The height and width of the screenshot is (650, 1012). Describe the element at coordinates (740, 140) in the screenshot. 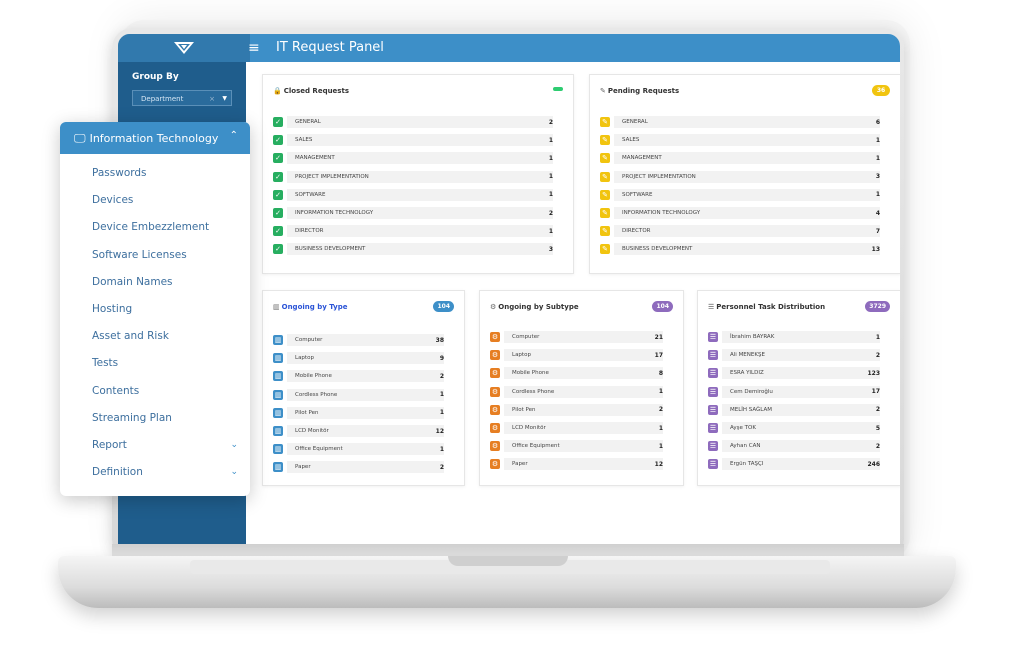

I see `list-item: ✎ SALES 1` at that location.